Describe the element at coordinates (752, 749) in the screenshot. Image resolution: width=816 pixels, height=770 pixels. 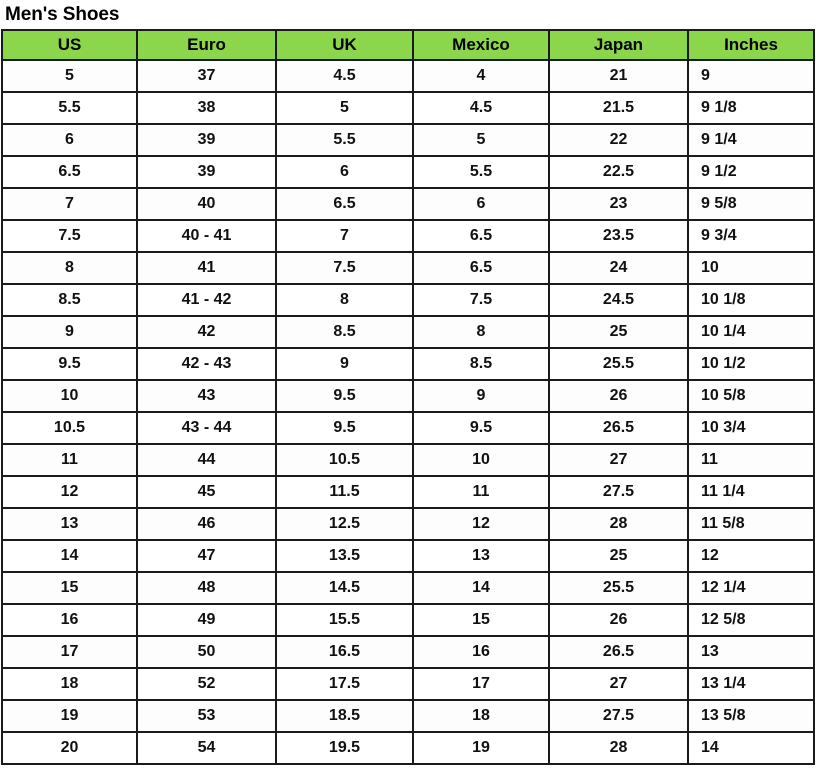
I see `cell-inches: 14` at that location.